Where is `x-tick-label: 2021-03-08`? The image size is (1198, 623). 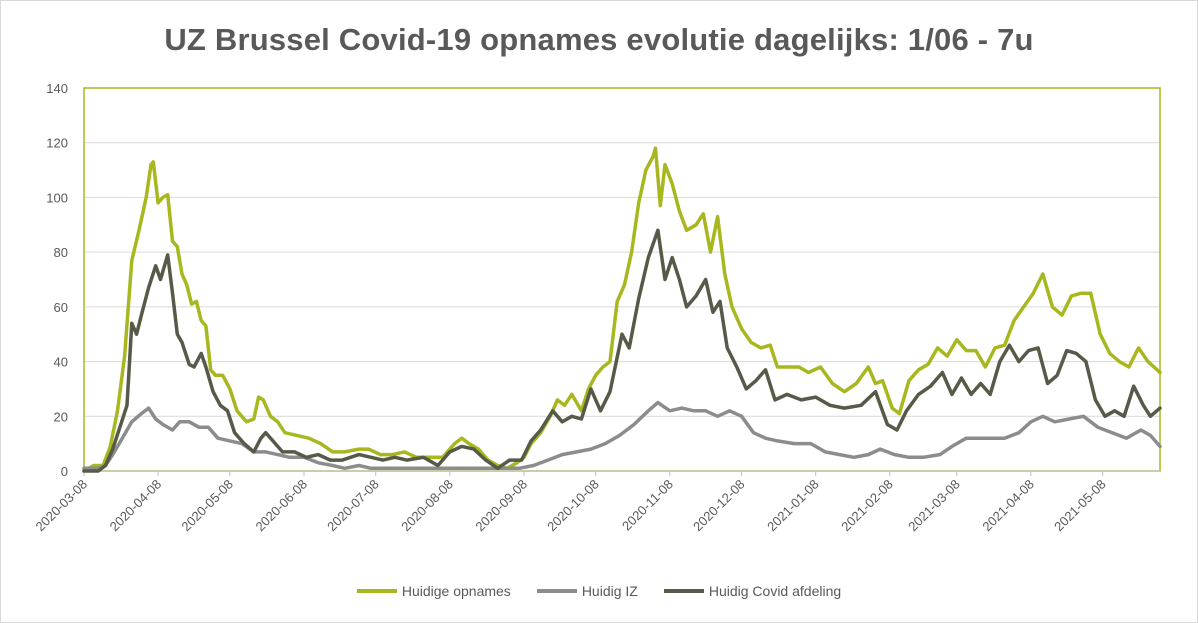
x-tick-label: 2021-03-08 is located at coordinates (934, 506).